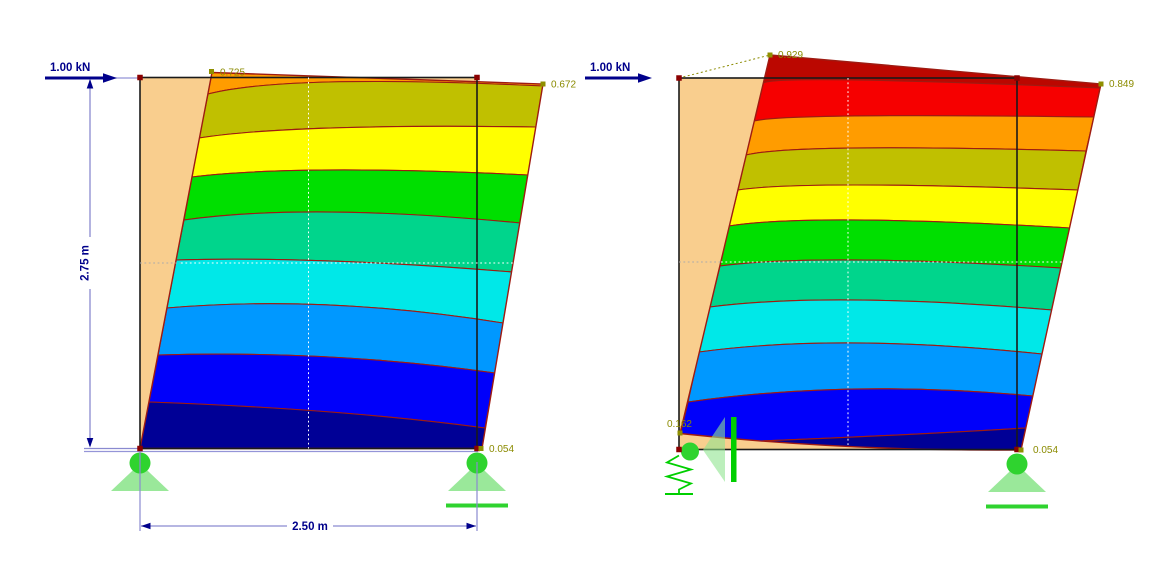 This screenshot has height=574, width=1173. What do you see at coordinates (1121, 84) in the screenshot?
I see `displacement-value-label: 0.849` at bounding box center [1121, 84].